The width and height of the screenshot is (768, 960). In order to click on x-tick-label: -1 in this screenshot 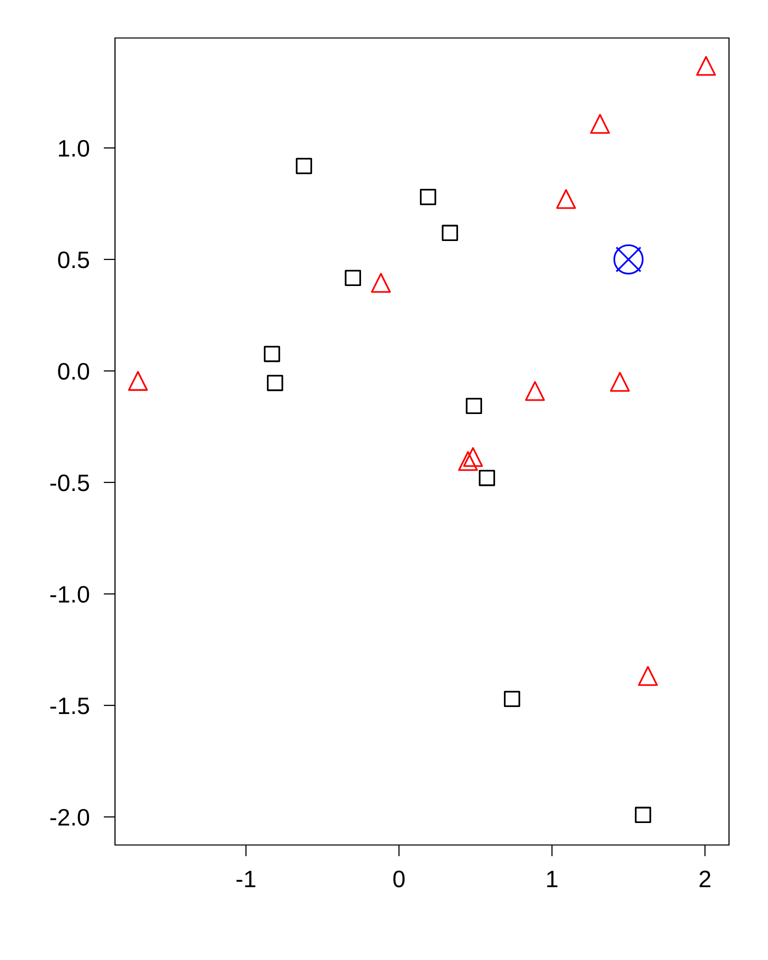, I will do `click(246, 879)`.